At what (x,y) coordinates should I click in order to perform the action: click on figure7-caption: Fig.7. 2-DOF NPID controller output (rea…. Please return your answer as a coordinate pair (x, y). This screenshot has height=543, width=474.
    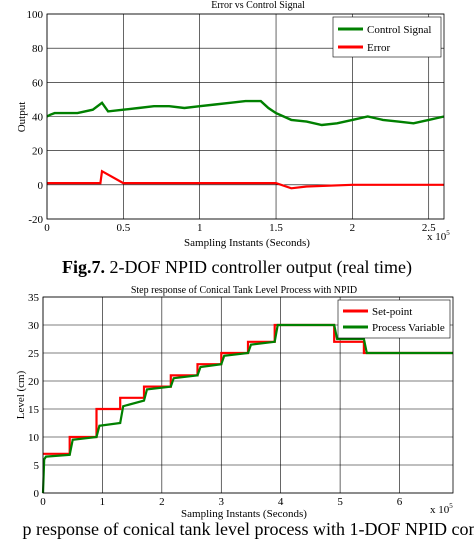
    Looking at the image, I should click on (237, 267).